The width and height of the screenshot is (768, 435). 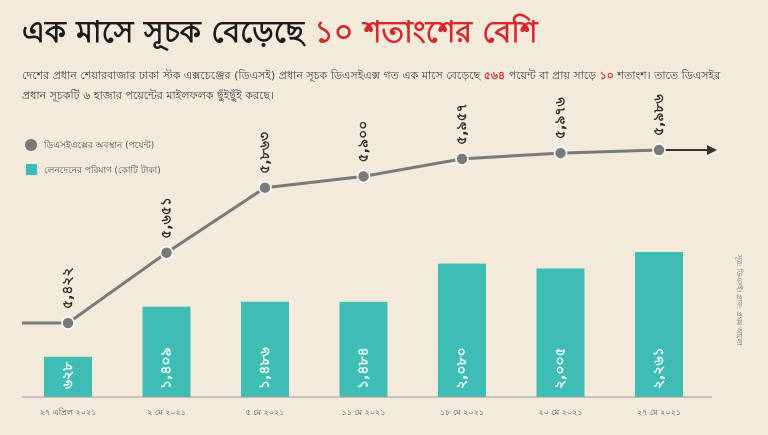 I want to click on headline-highlight: ১০ শতাংশের বেশি, so click(x=426, y=32).